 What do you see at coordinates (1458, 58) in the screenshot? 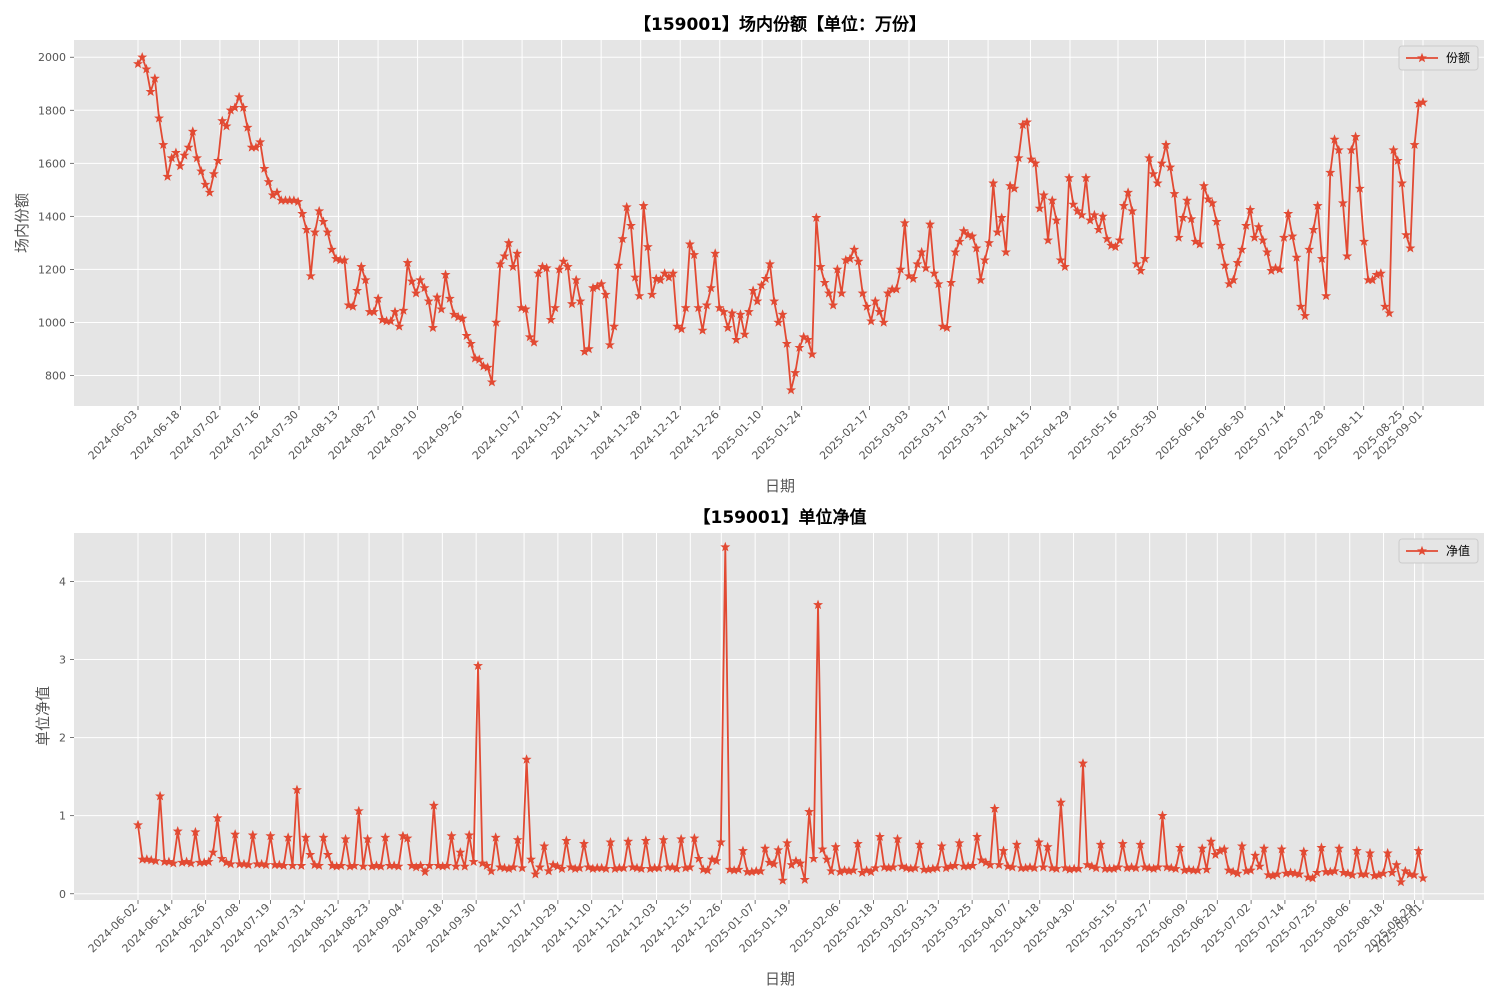
I see `legend-label: 份额` at bounding box center [1458, 58].